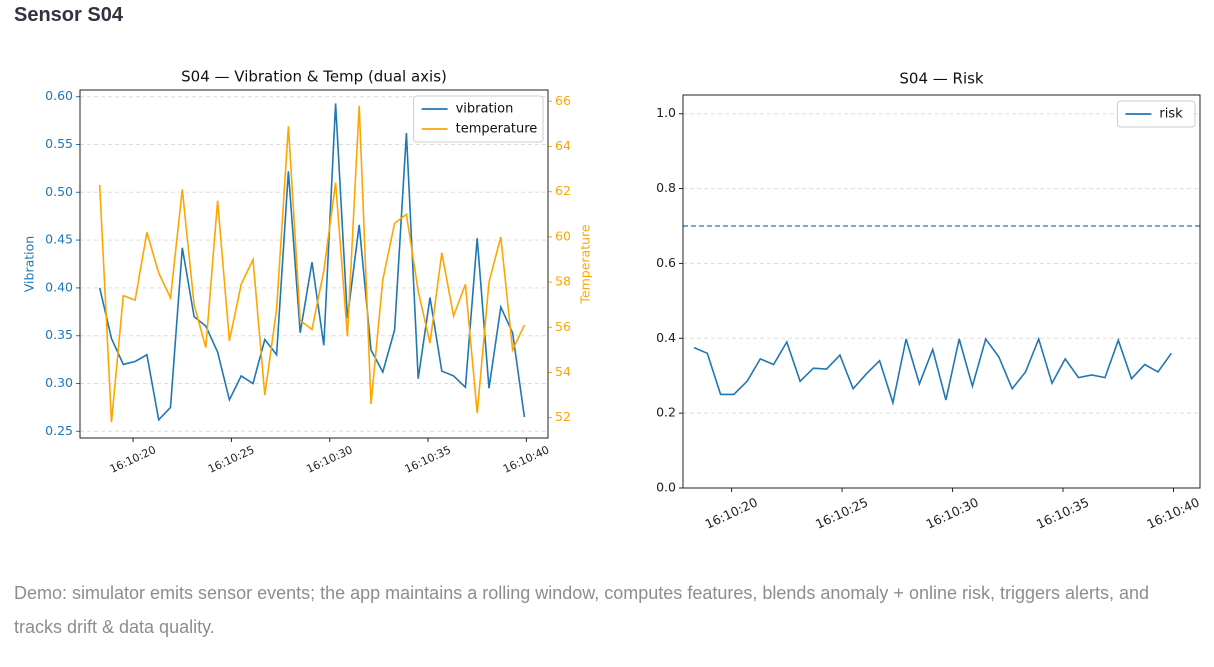 The width and height of the screenshot is (1214, 667). Describe the element at coordinates (59, 430) in the screenshot. I see `y-tick-label: 0.25` at that location.